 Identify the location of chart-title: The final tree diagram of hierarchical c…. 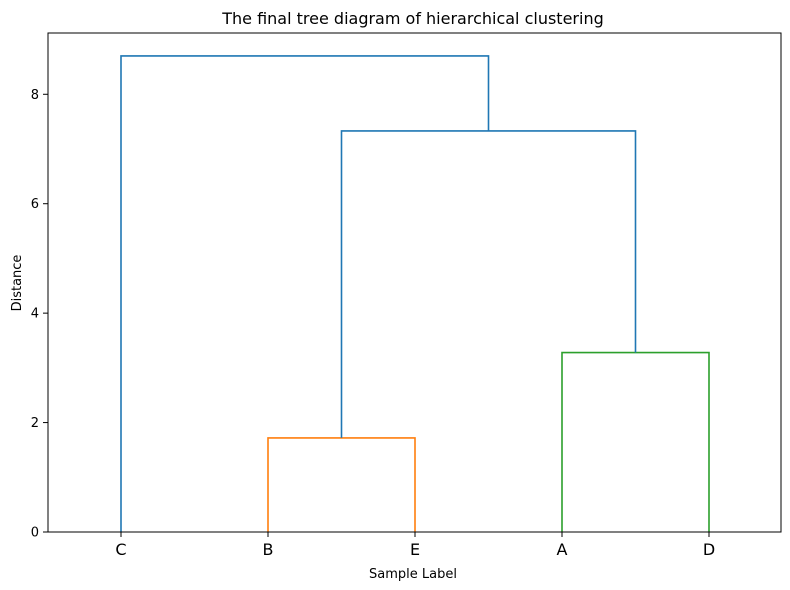
(412, 18).